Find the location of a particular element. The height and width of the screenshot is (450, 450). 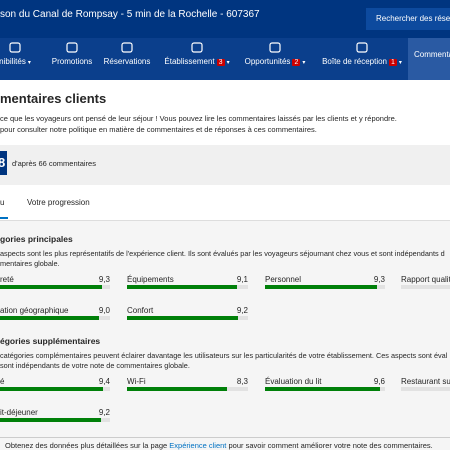

separator is located at coordinates (225, 437).